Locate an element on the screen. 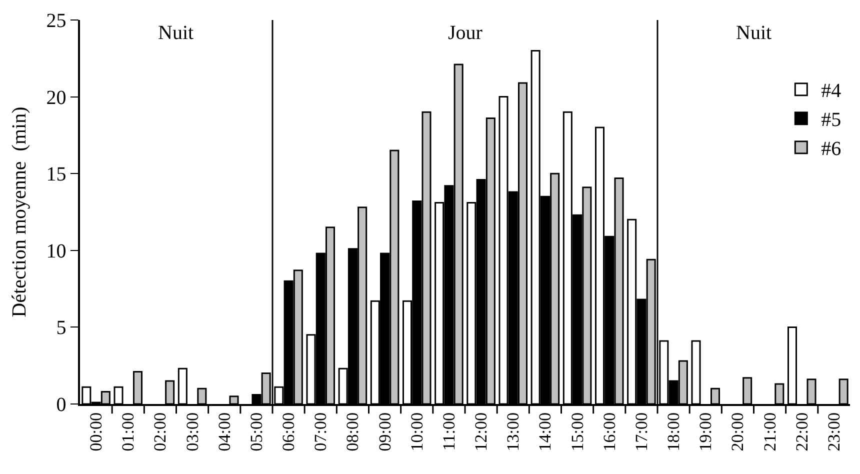  x-tick-label: 20:00 is located at coordinates (738, 432).